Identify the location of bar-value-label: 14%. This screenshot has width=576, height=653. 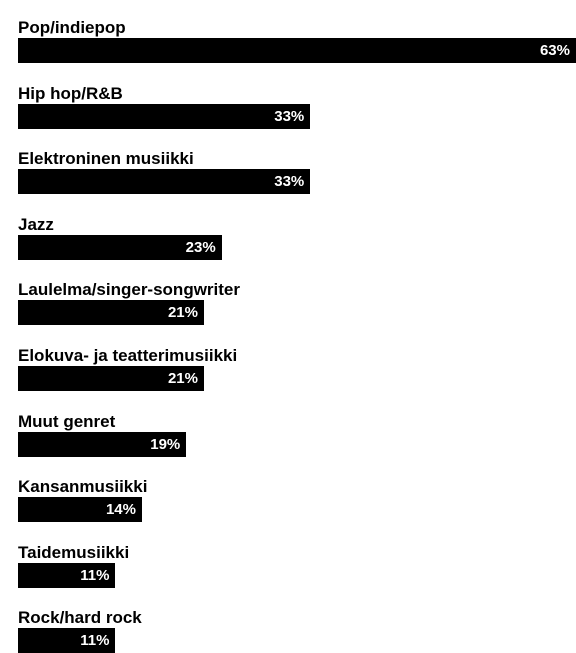
(120, 510).